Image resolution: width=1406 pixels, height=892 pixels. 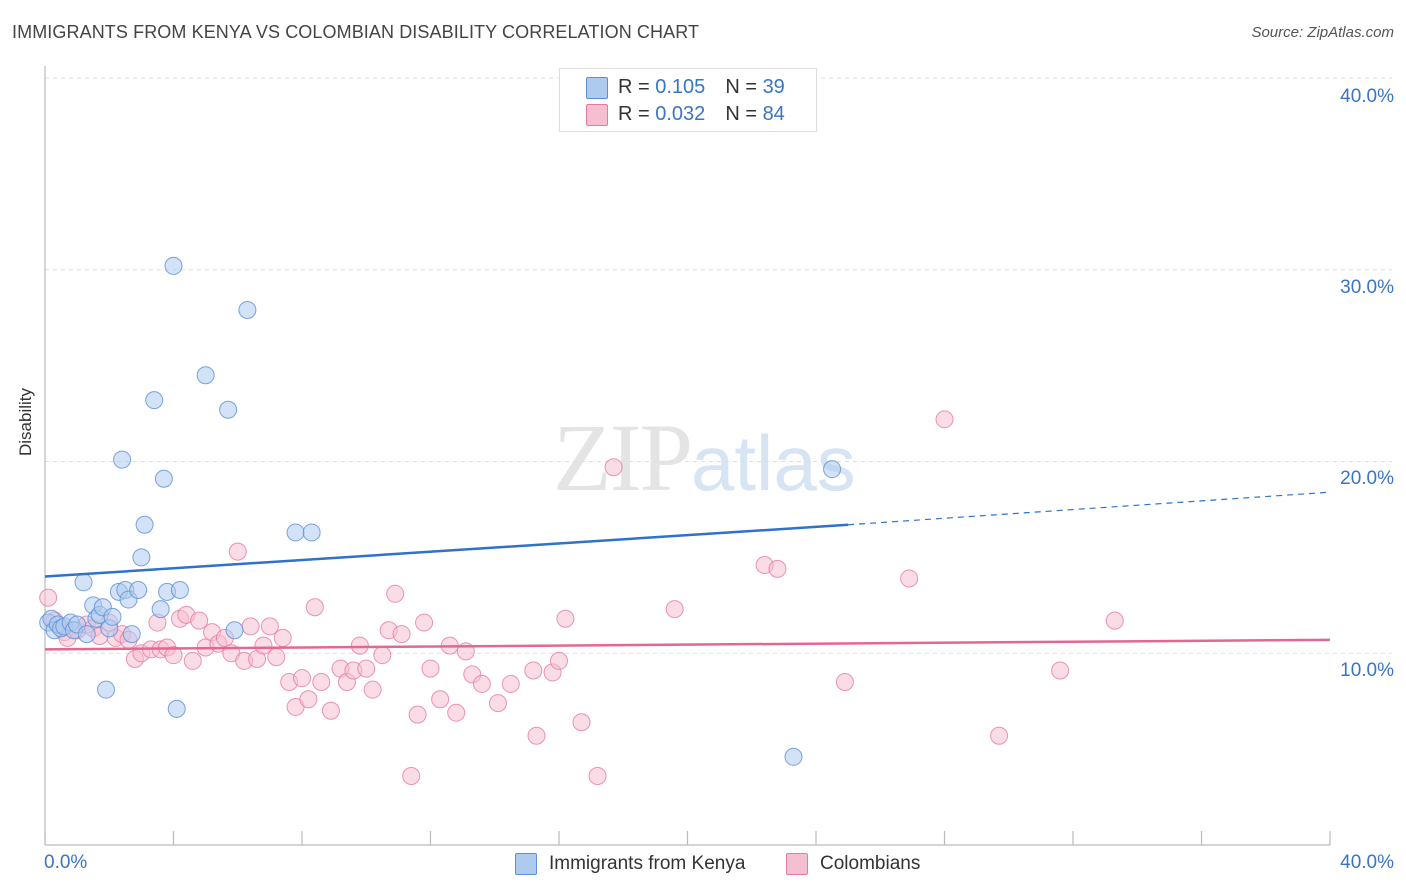 I want to click on legend-r-value: 0.032, so click(x=680, y=113).